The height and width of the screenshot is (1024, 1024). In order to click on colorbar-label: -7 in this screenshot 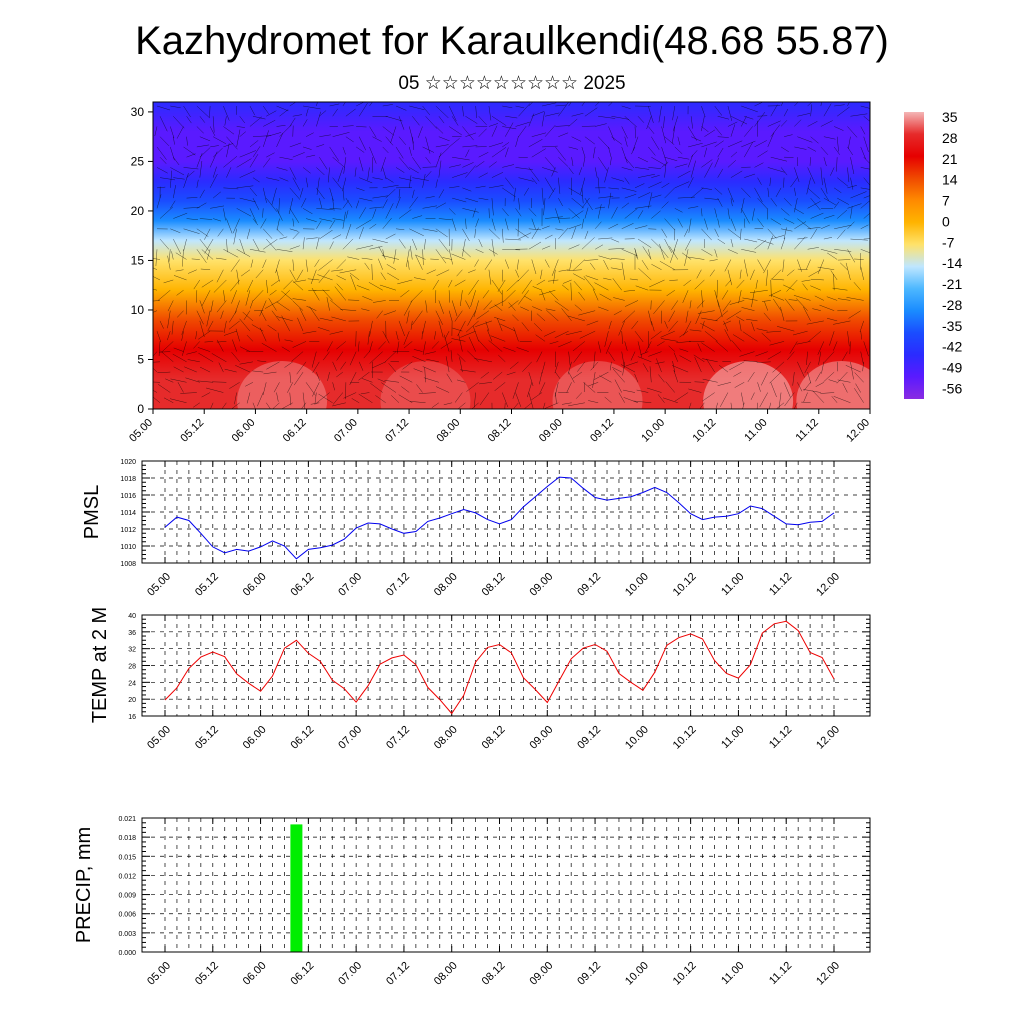, I will do `click(948, 242)`.